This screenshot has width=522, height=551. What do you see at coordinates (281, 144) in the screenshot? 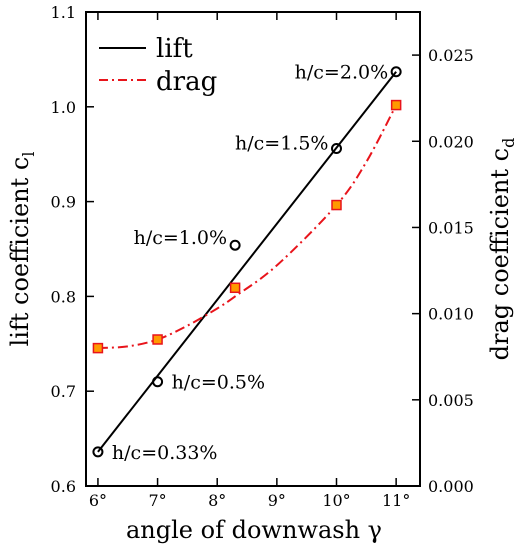
I see `point-annotation: h/c=1.5%` at bounding box center [281, 144].